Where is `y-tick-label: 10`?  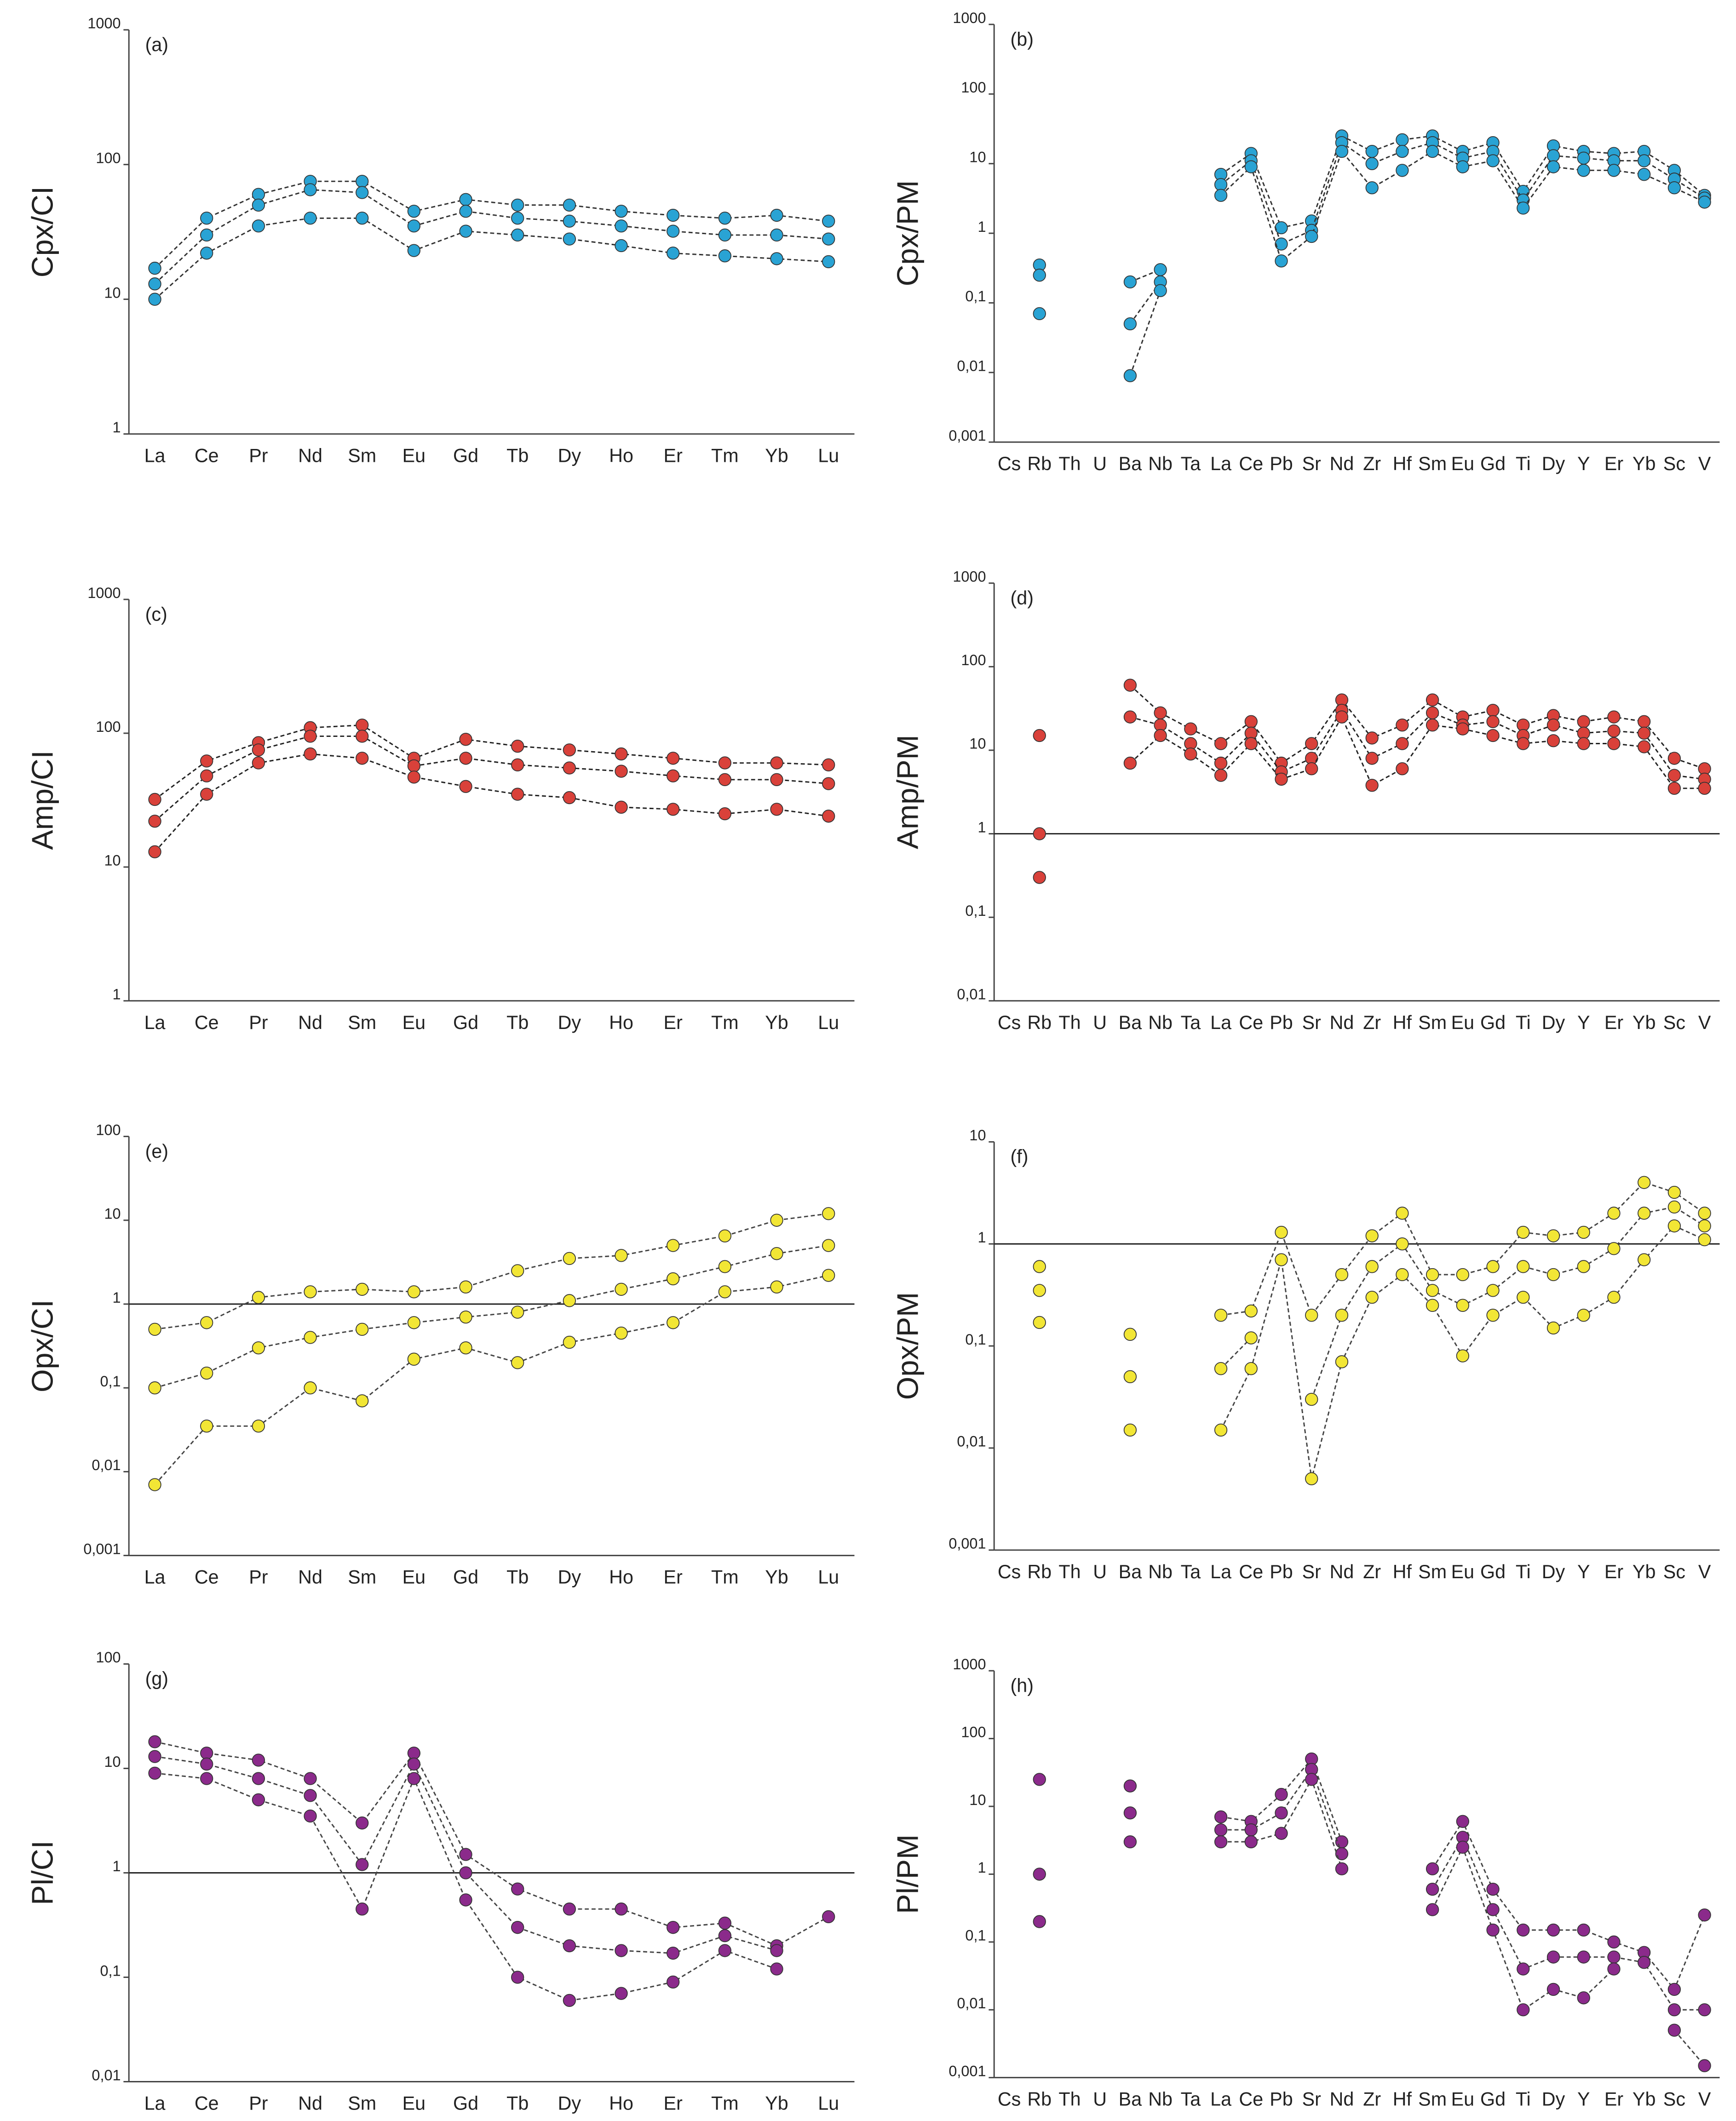 y-tick-label: 10 is located at coordinates (112, 1761).